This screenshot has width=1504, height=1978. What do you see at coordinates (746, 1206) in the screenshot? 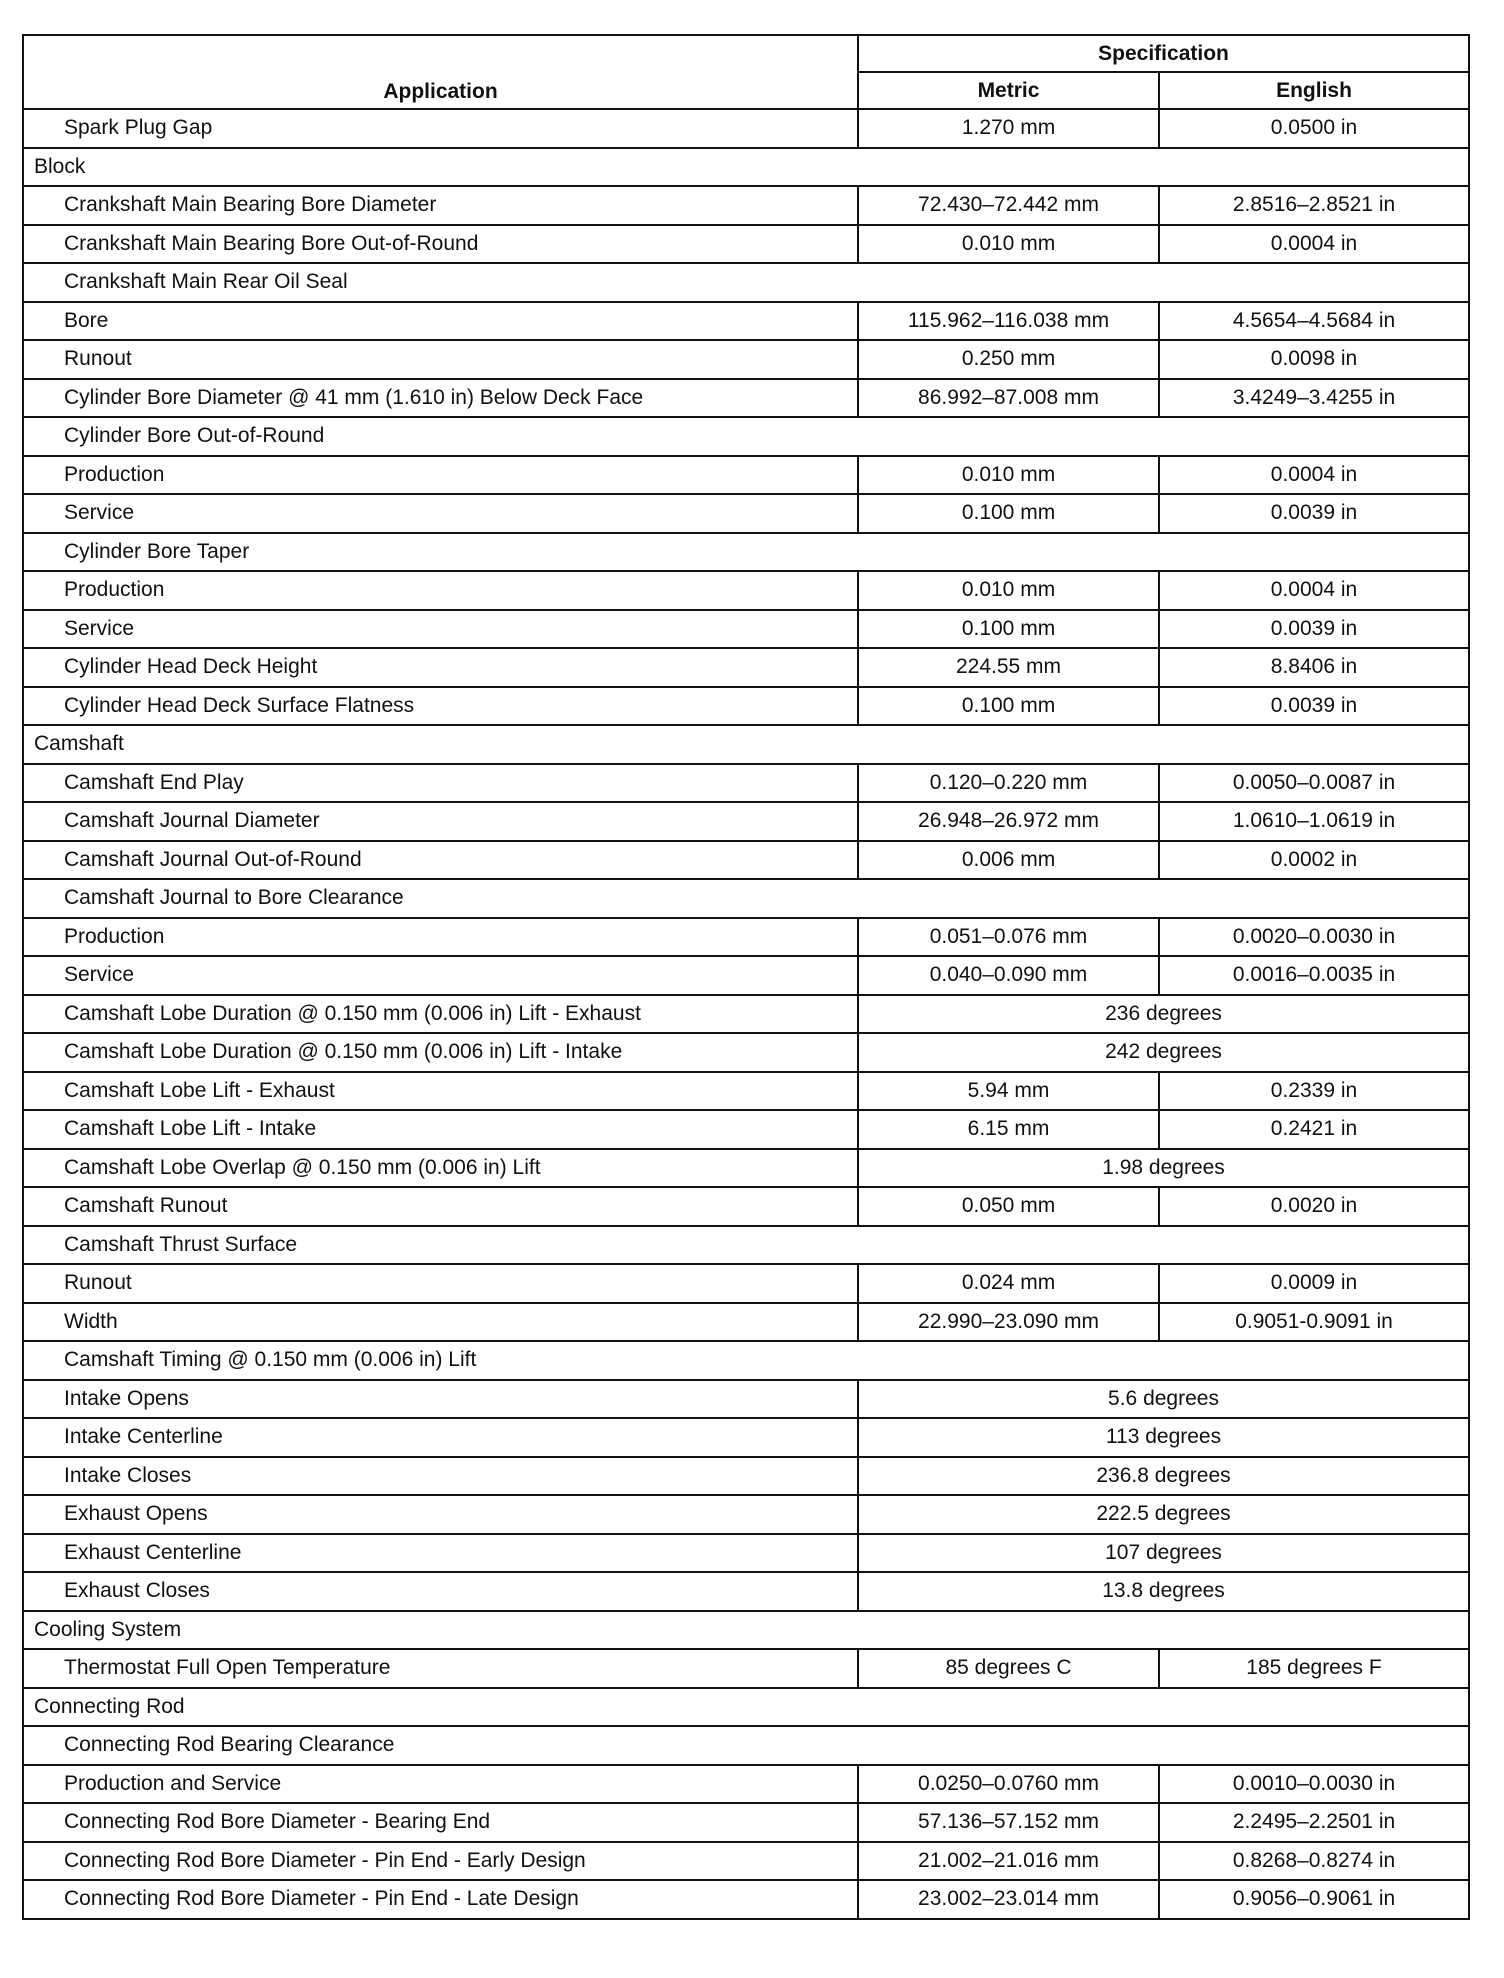
I see `table-row: Camshaft Runout 0.050 mm 0.0020 in` at bounding box center [746, 1206].